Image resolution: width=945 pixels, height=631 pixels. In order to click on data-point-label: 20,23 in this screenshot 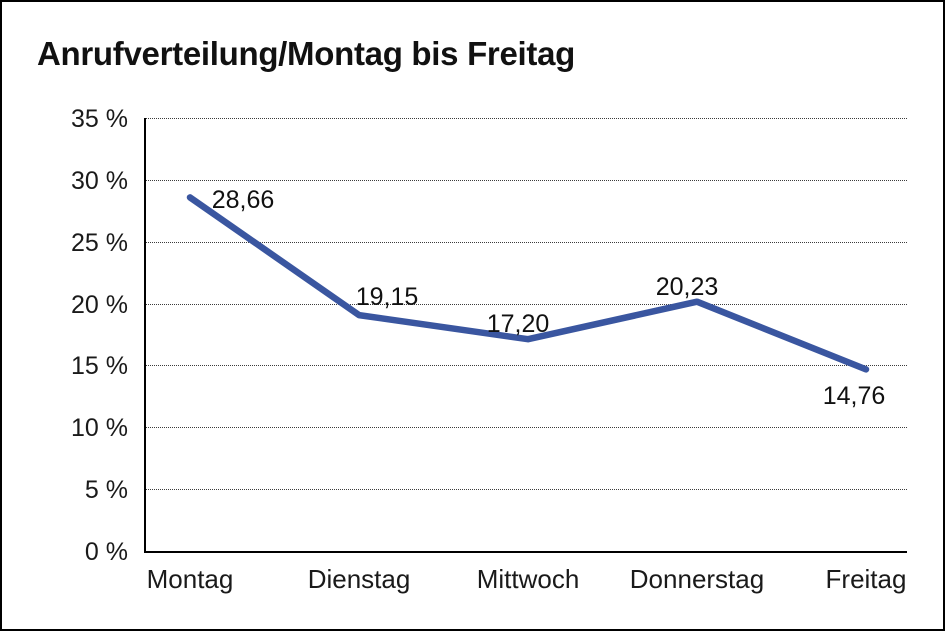, I will do `click(687, 286)`.